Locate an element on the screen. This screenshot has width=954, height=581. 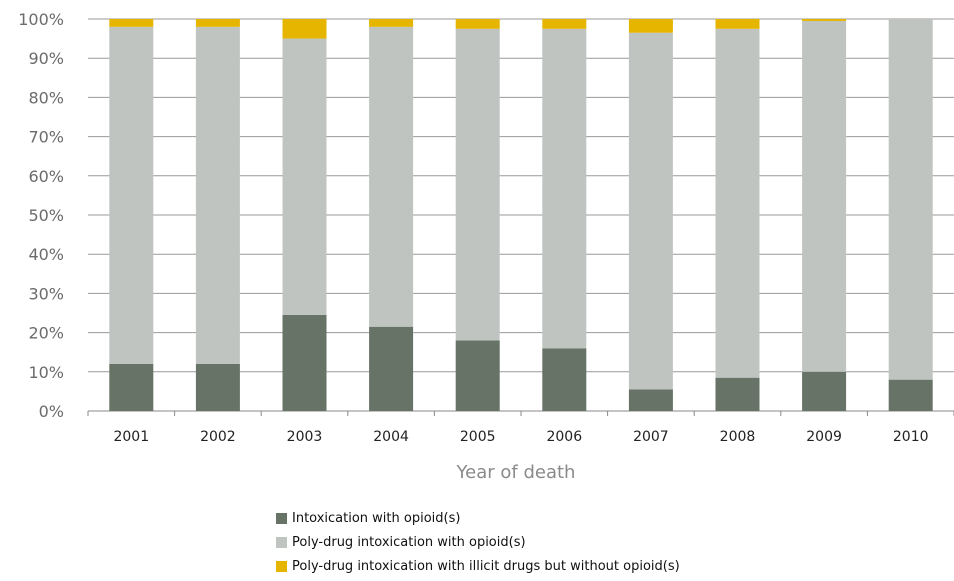
legend-item: Poly-drug intoxication with opioid(s) is located at coordinates (478, 542).